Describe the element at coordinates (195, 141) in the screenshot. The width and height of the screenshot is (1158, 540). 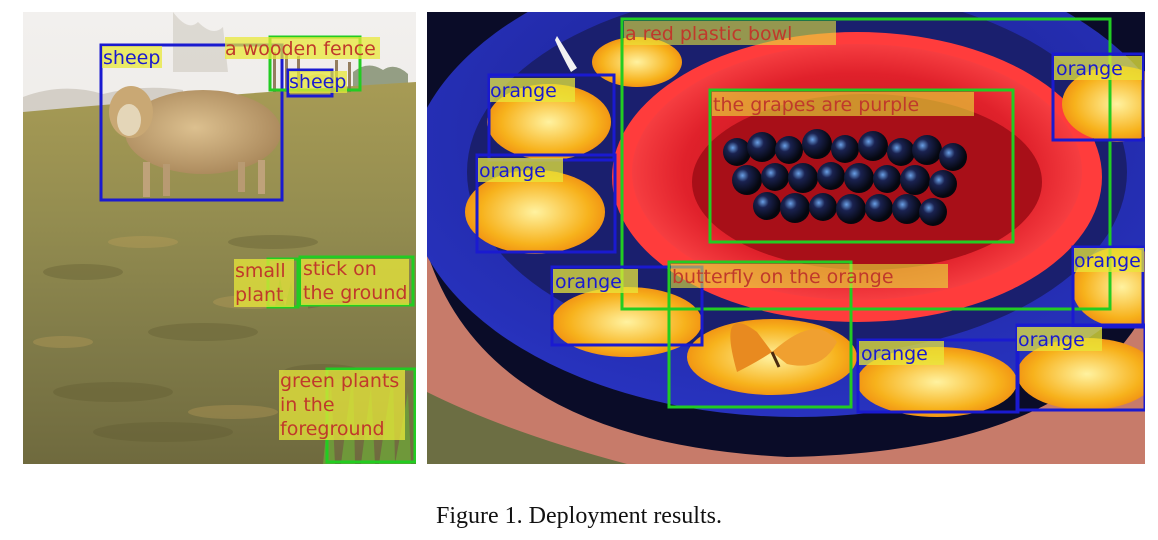
I see `sheep-figure` at that location.